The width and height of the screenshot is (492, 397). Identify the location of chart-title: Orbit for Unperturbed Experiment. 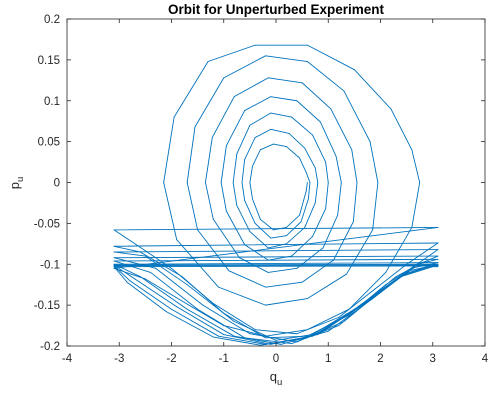
(276, 9).